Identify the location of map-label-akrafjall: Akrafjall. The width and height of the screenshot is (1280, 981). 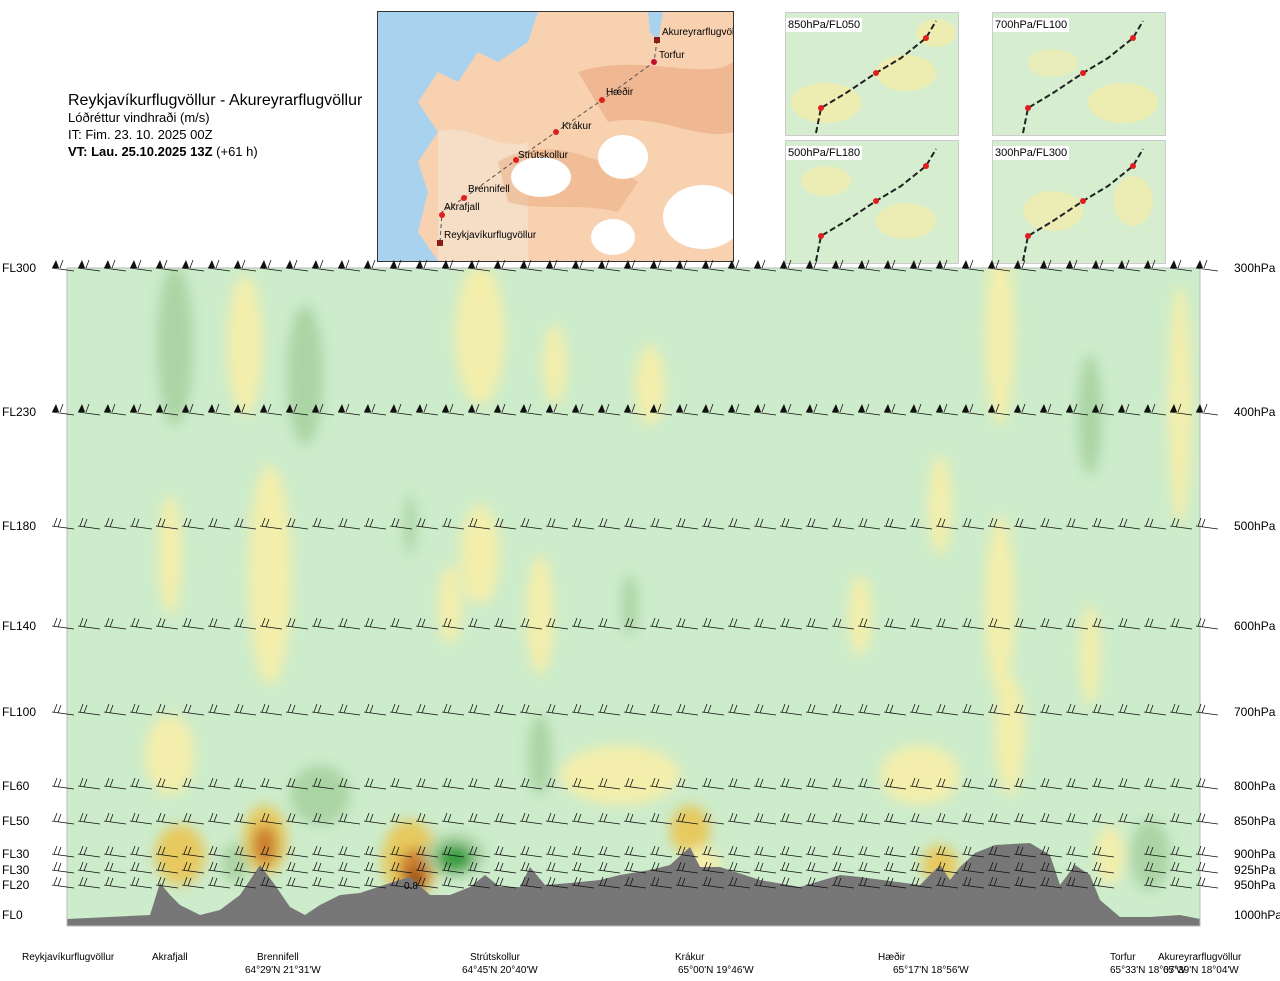
(462, 207).